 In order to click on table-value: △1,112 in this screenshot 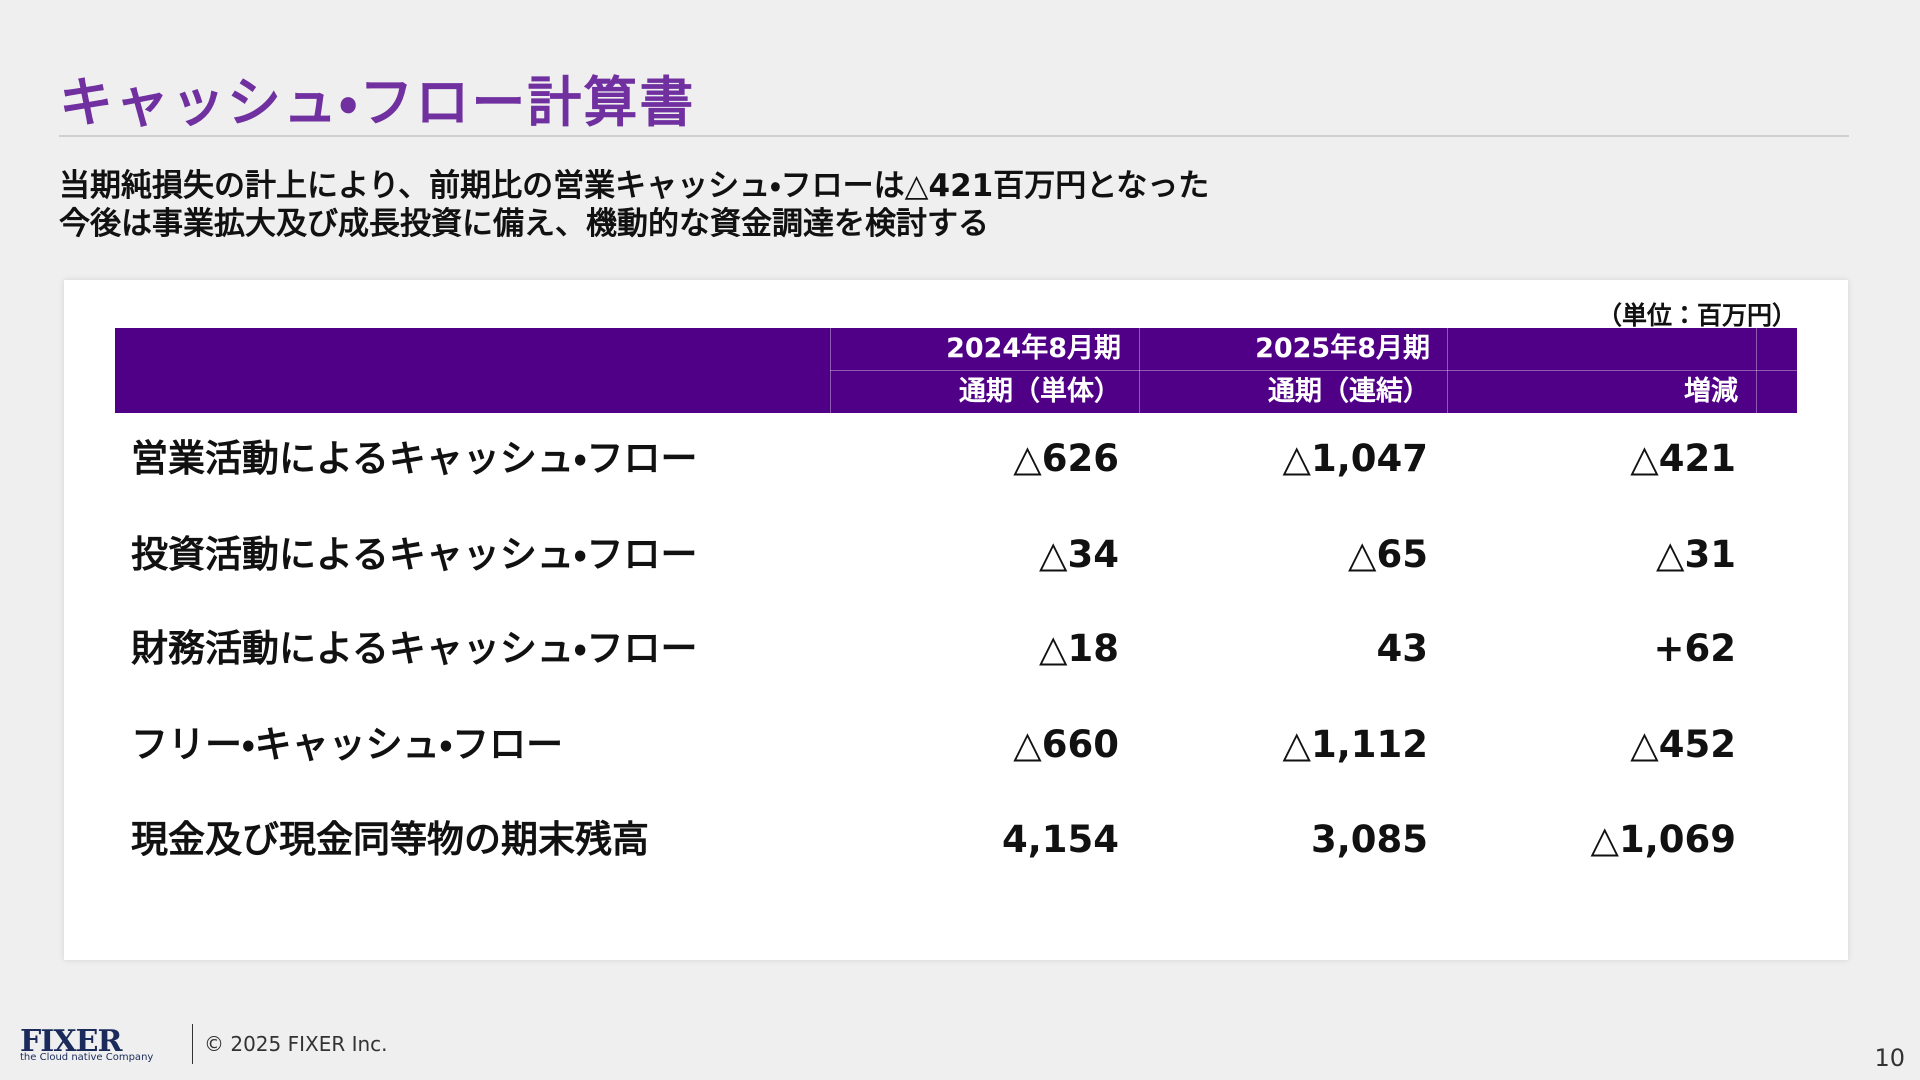, I will do `click(1355, 744)`.